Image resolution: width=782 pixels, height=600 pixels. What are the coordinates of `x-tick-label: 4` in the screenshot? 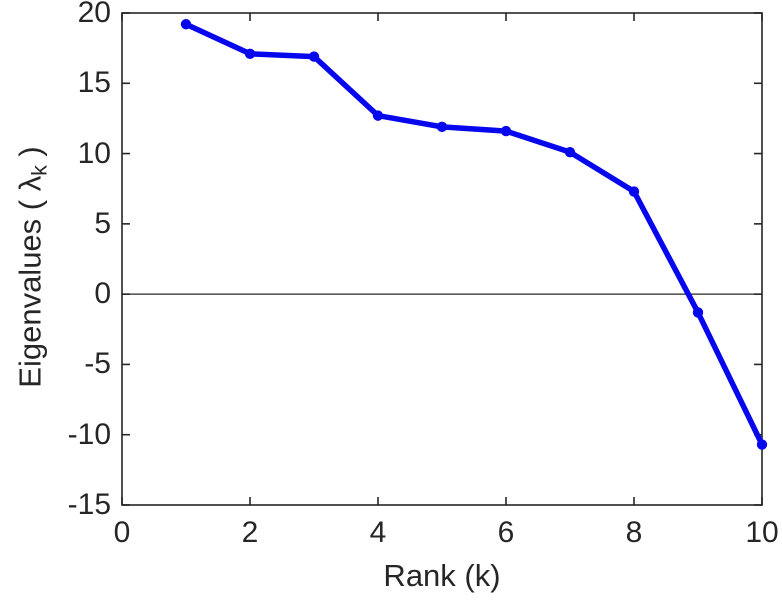 It's located at (378, 532).